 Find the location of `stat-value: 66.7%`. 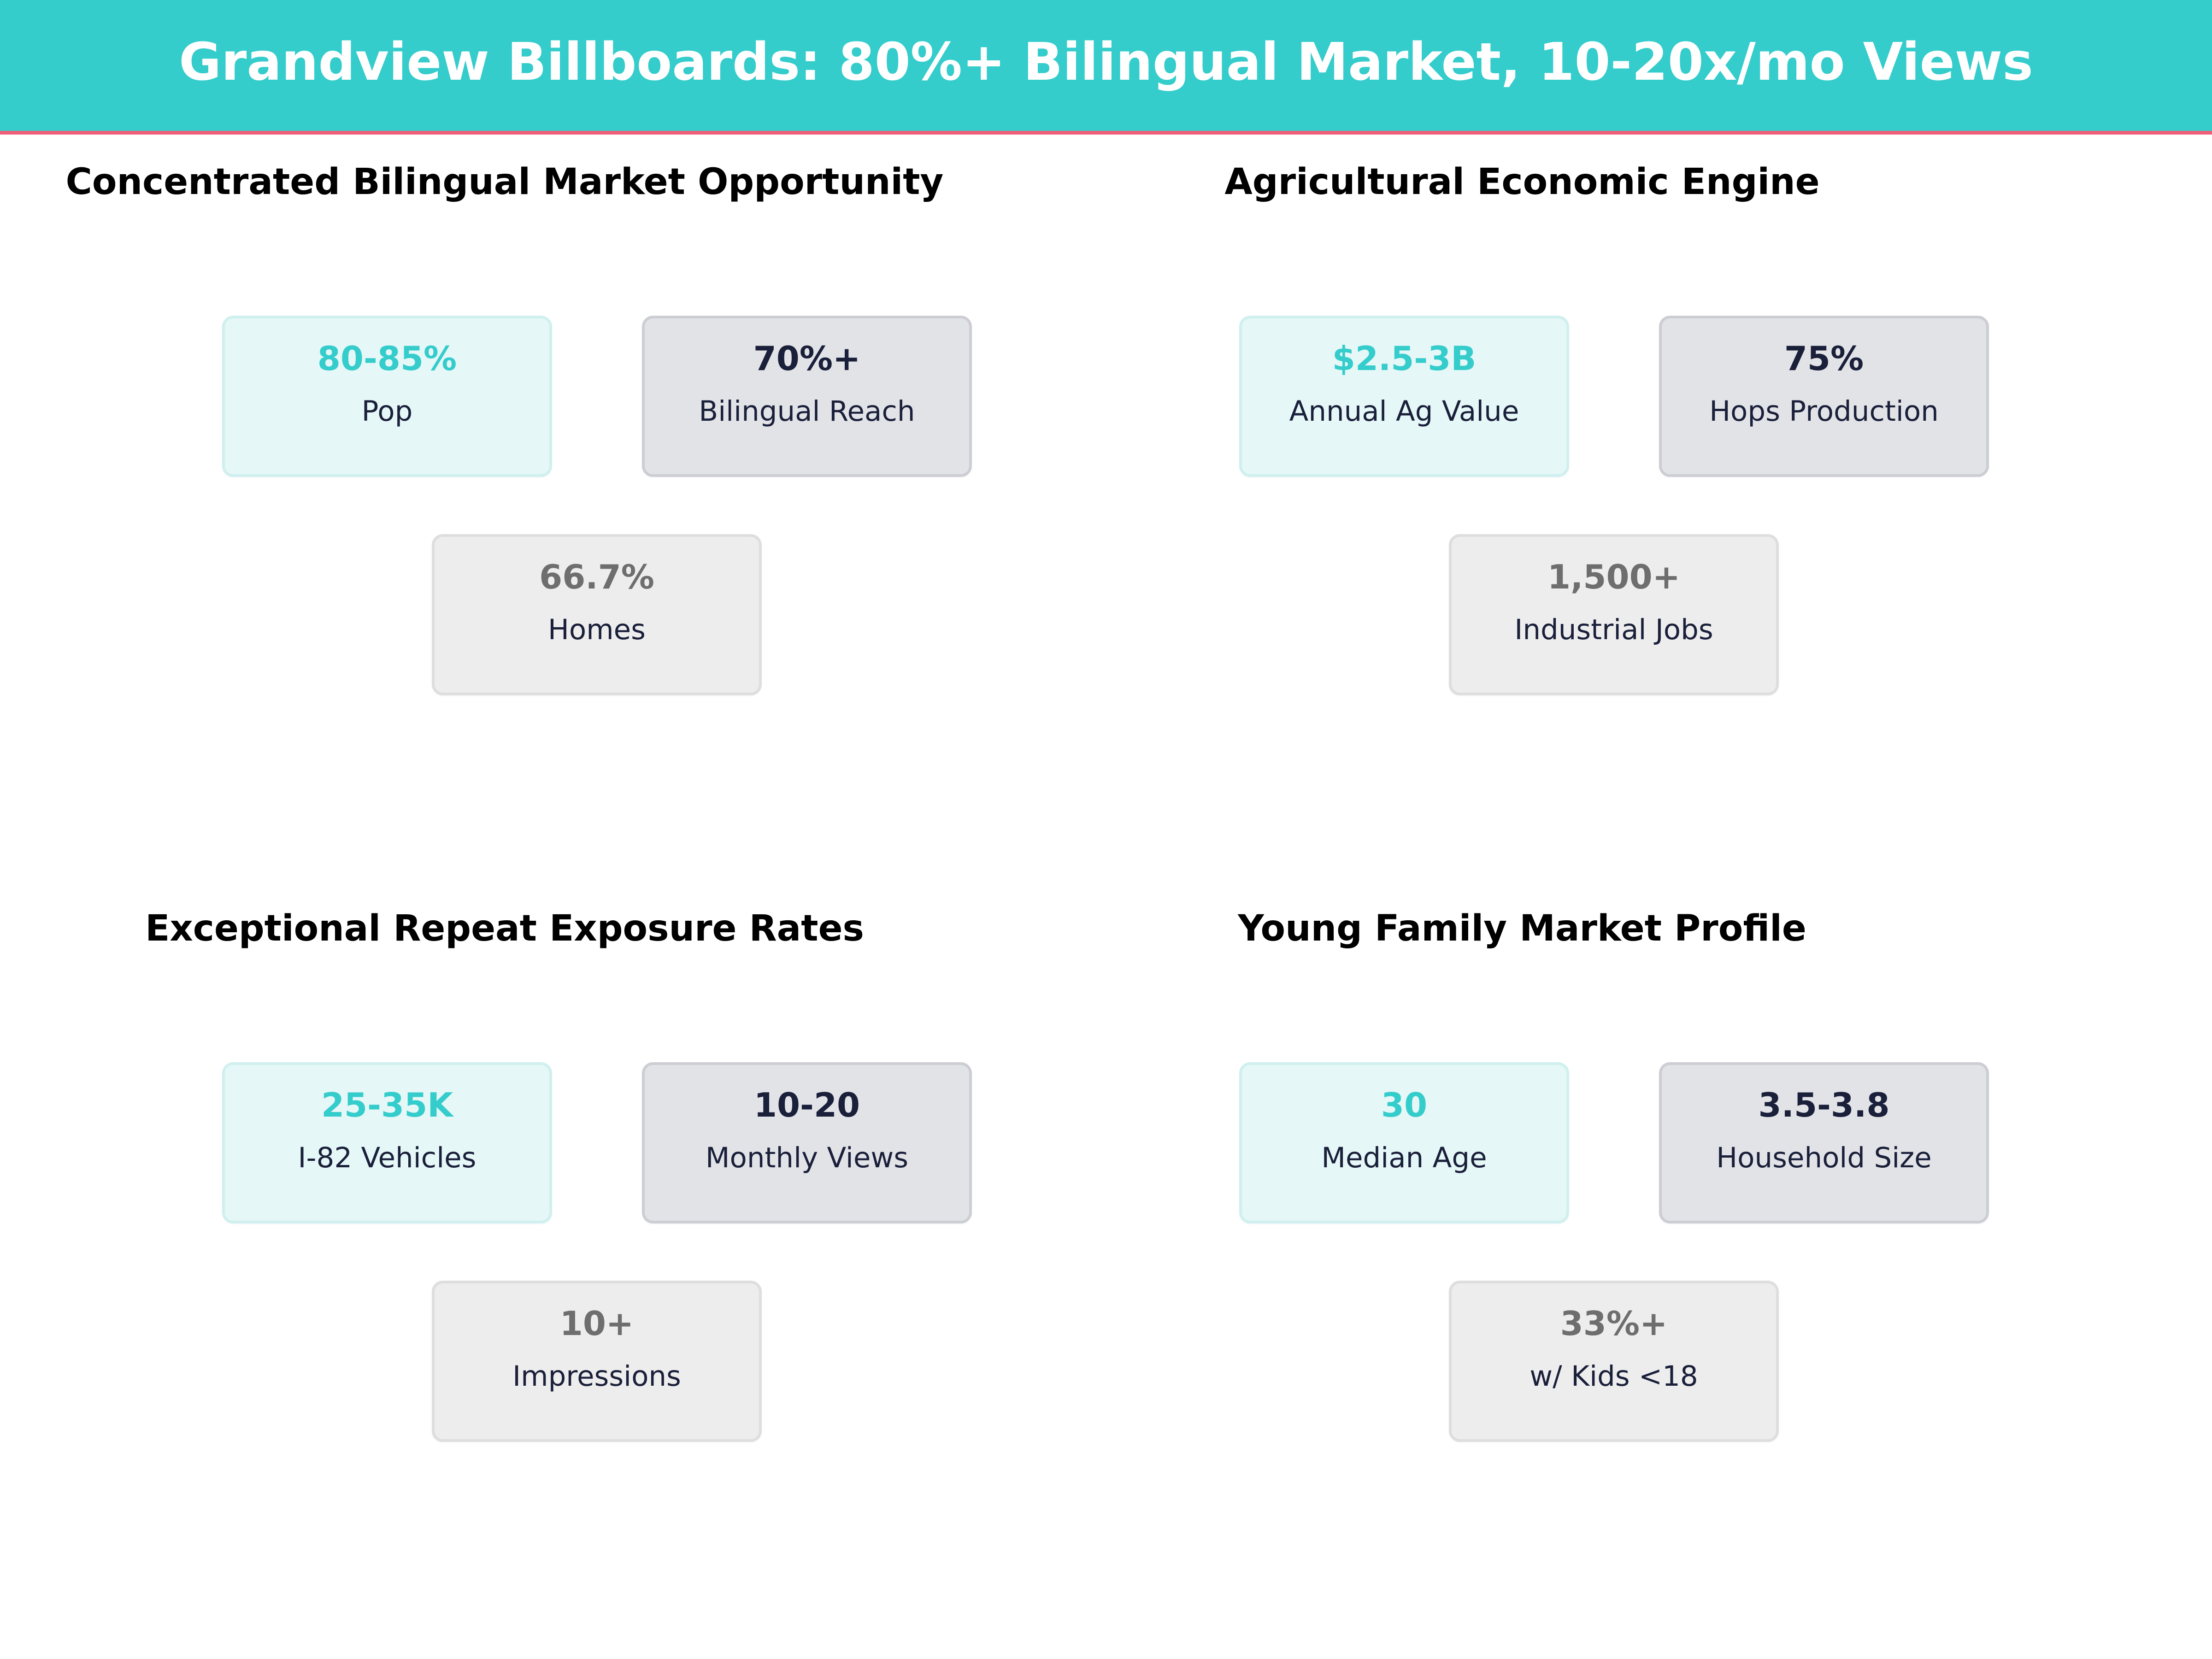

stat-value: 66.7% is located at coordinates (596, 577).